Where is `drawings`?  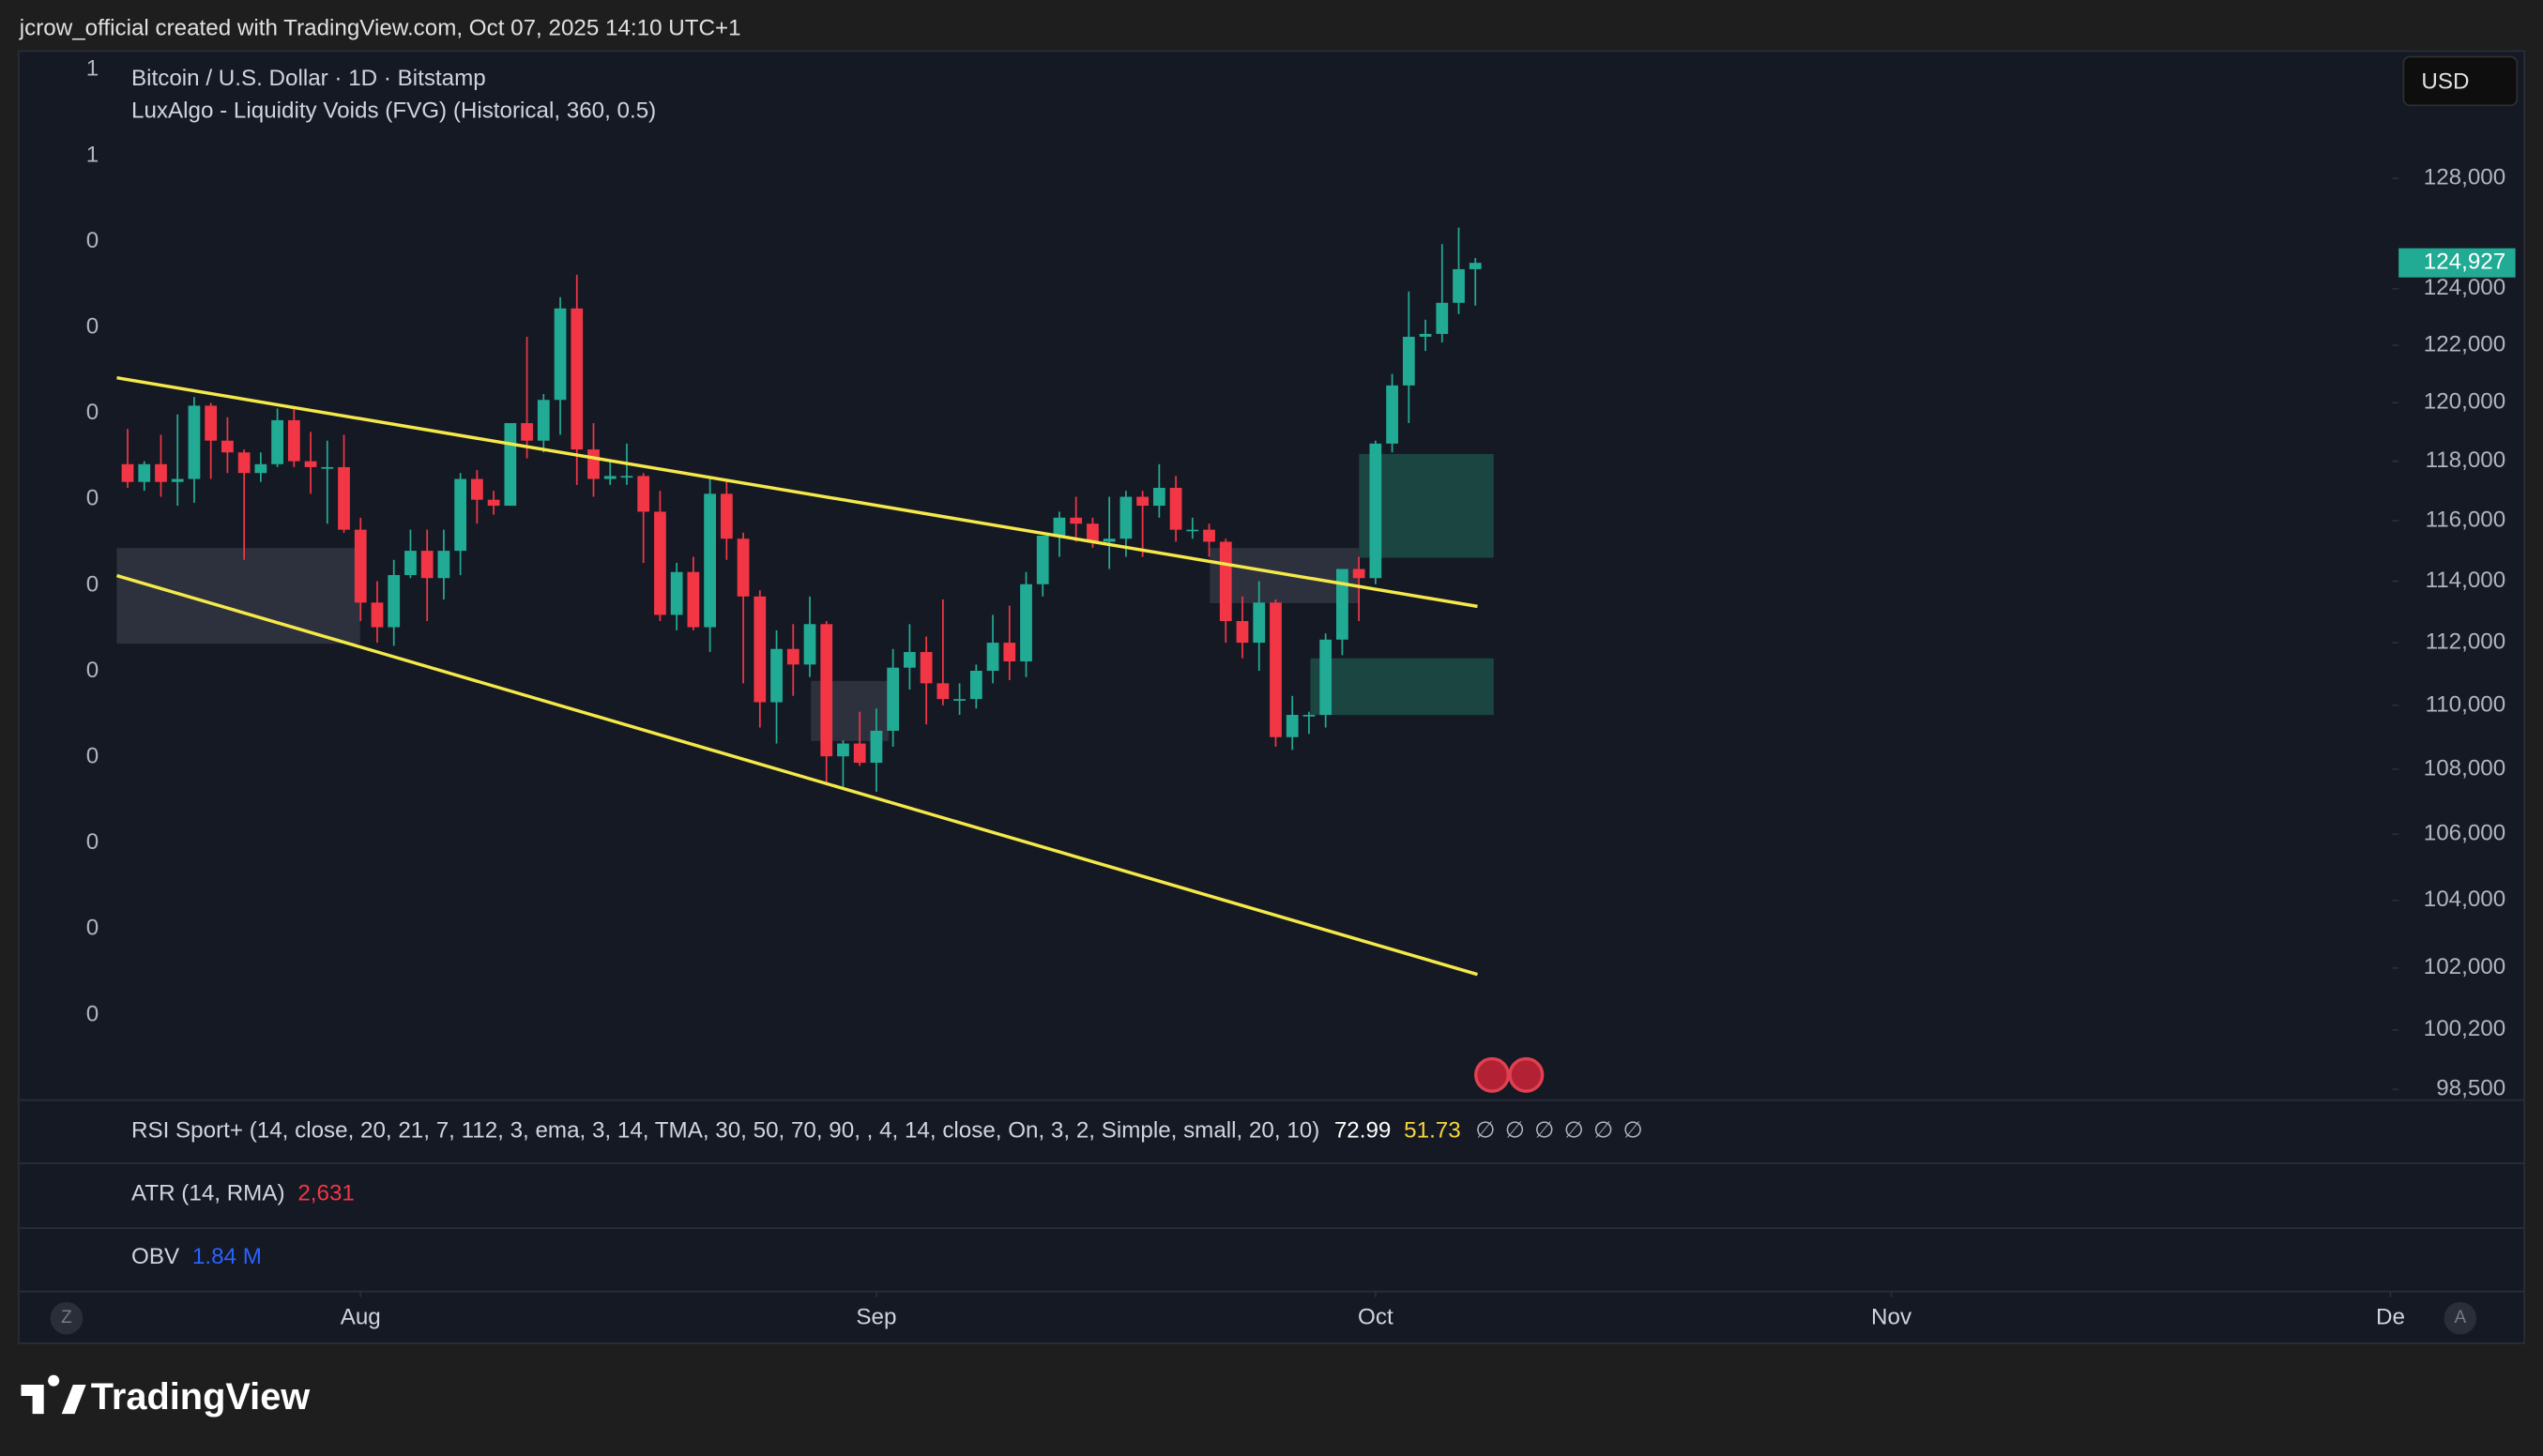
drawings is located at coordinates (805, 597).